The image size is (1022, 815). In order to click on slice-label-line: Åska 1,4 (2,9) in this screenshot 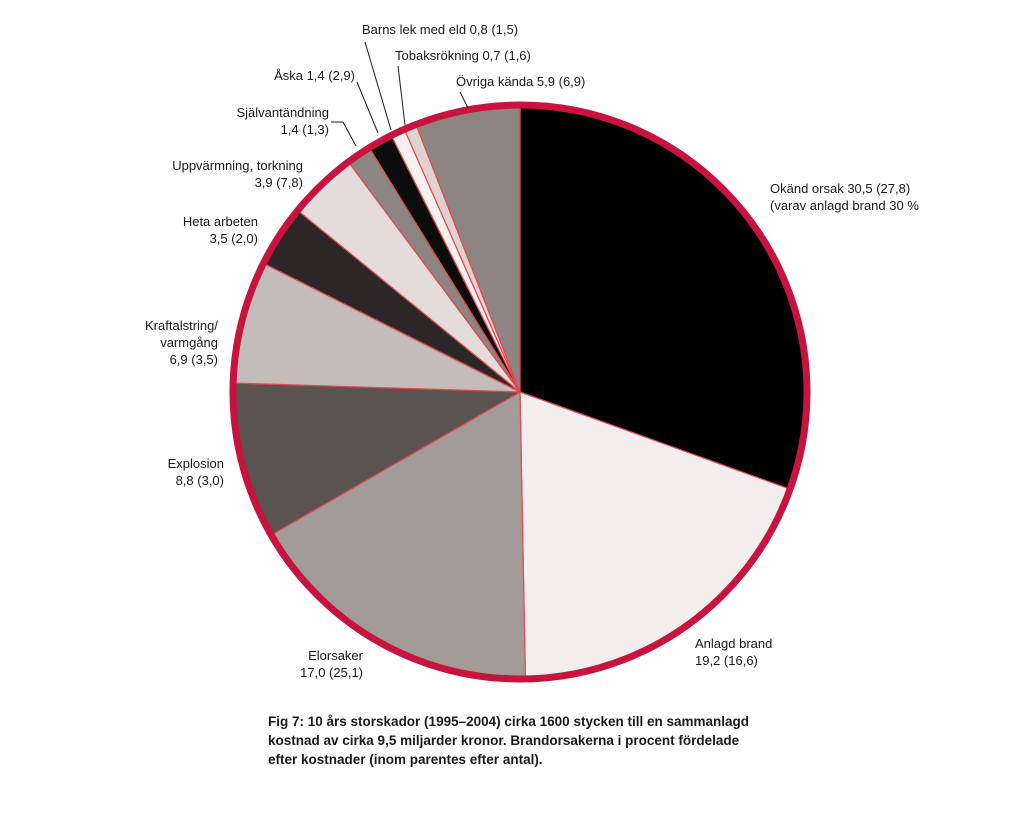, I will do `click(314, 75)`.